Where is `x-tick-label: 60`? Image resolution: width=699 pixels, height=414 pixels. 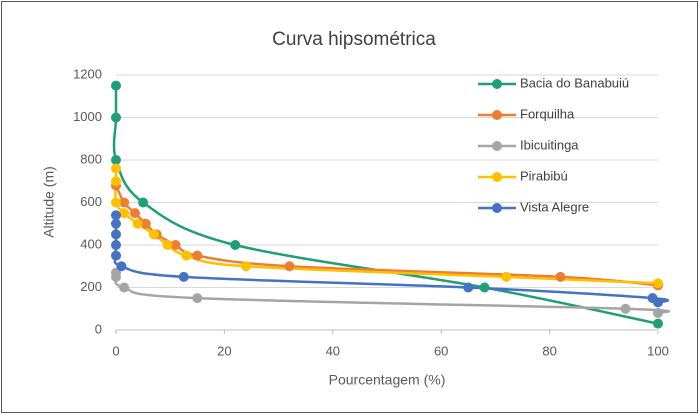
x-tick-label: 60 is located at coordinates (441, 350).